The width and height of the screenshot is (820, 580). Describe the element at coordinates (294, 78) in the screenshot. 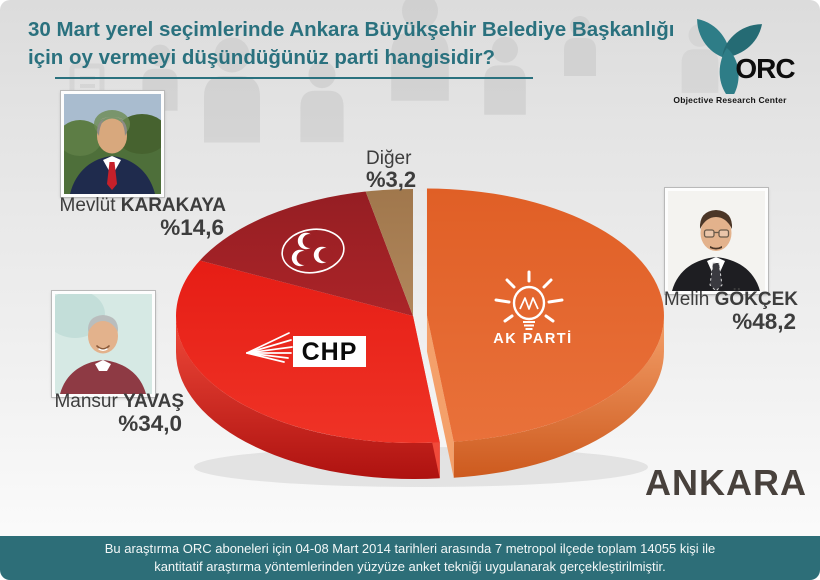

I see `title-underline` at that location.